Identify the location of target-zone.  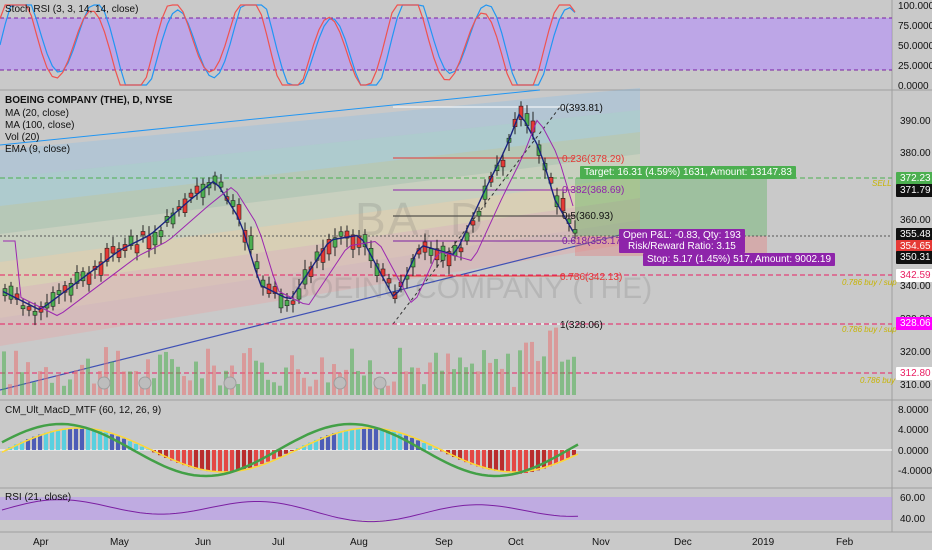
(671, 207).